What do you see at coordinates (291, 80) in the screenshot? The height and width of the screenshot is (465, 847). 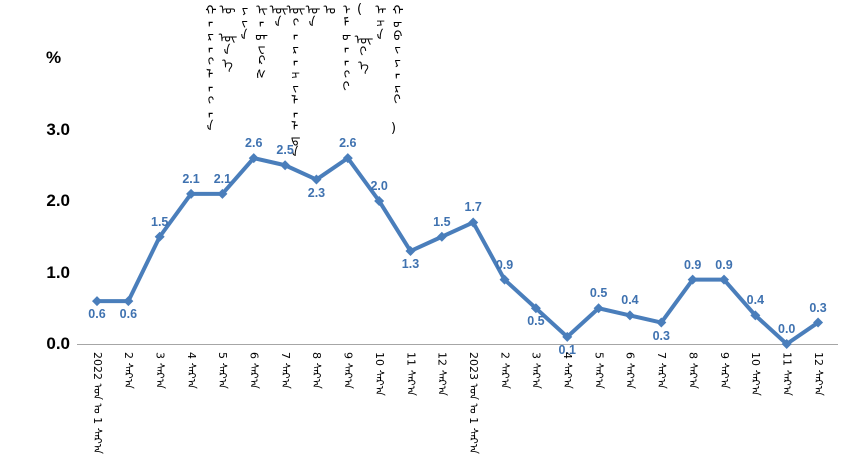 I see `chart-title-column: ᠥᠭᠡᠷᠡᠴᠢᠯᠡᠯᠲᠡ` at bounding box center [291, 80].